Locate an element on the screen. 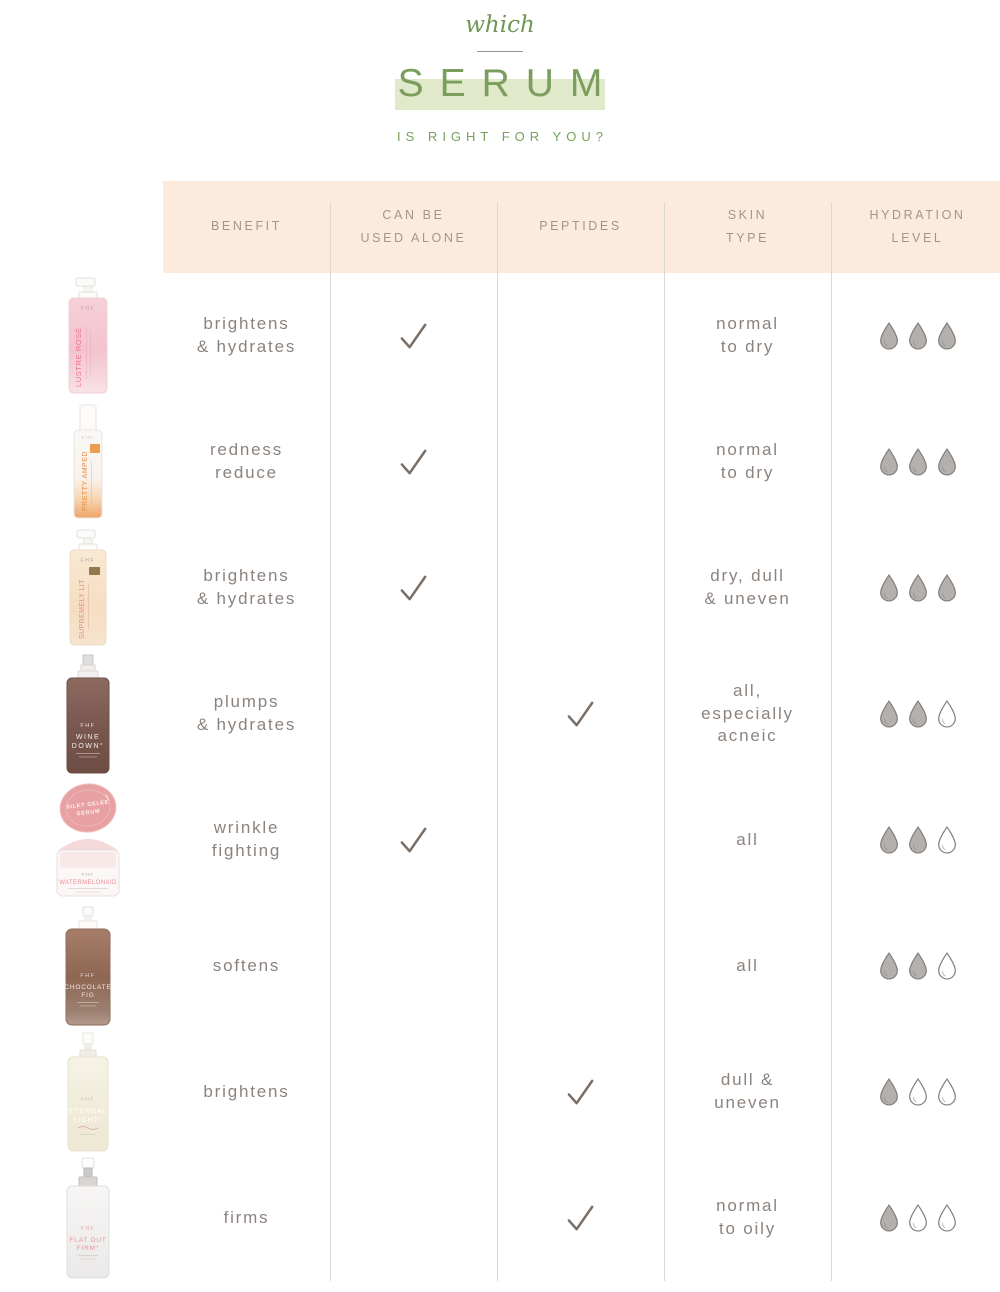 The width and height of the screenshot is (1000, 1292). bottle-label-text: LIGHT° is located at coordinates (87, 1120).